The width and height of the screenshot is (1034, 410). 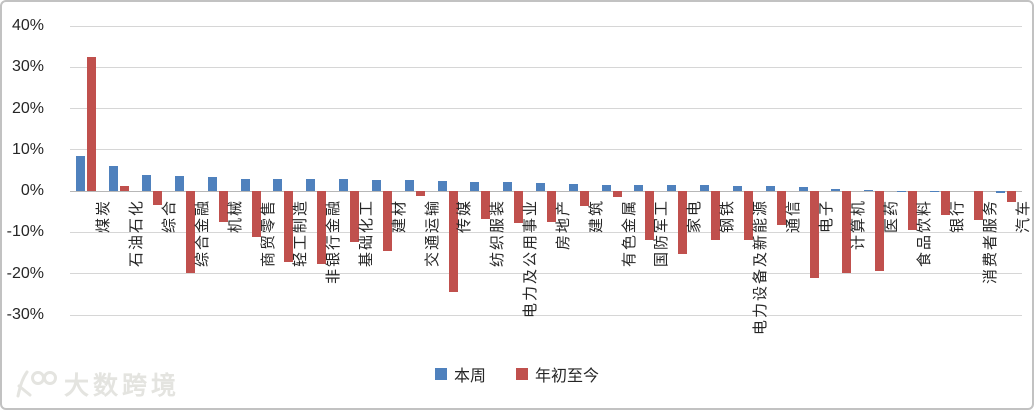 I want to click on legend-label-ytd: 年初至今, so click(x=567, y=376).